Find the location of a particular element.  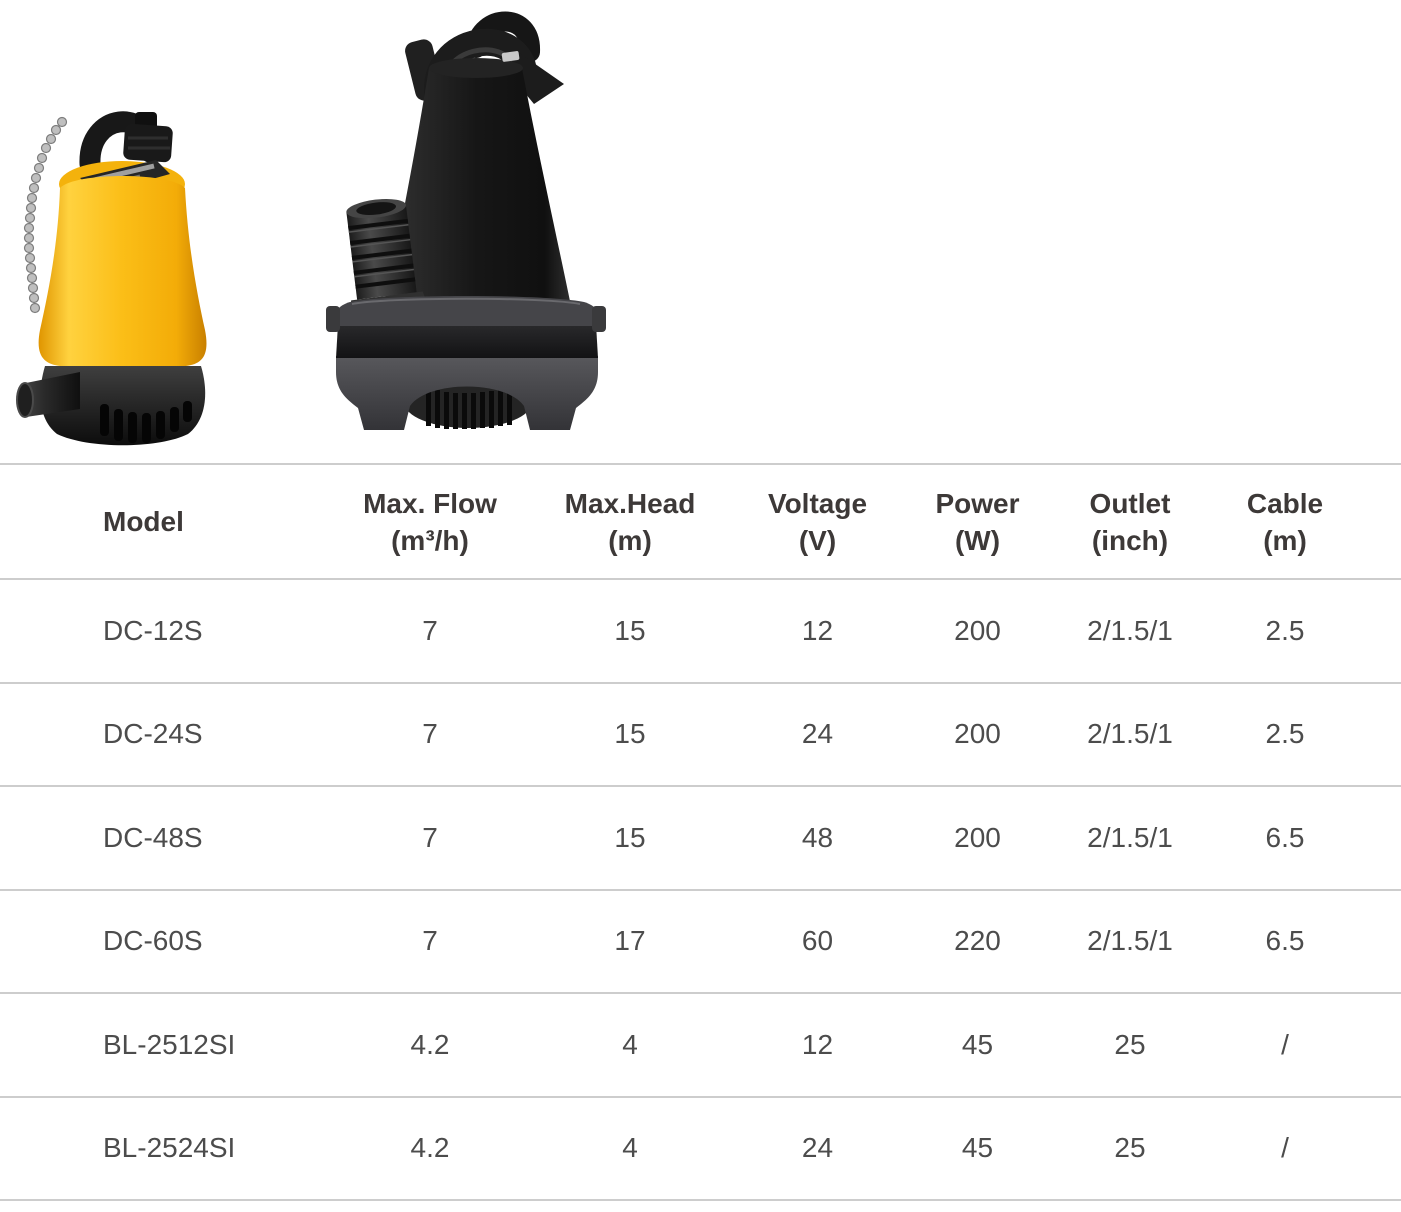

cell-model: BL-2524SI is located at coordinates (169, 1148).